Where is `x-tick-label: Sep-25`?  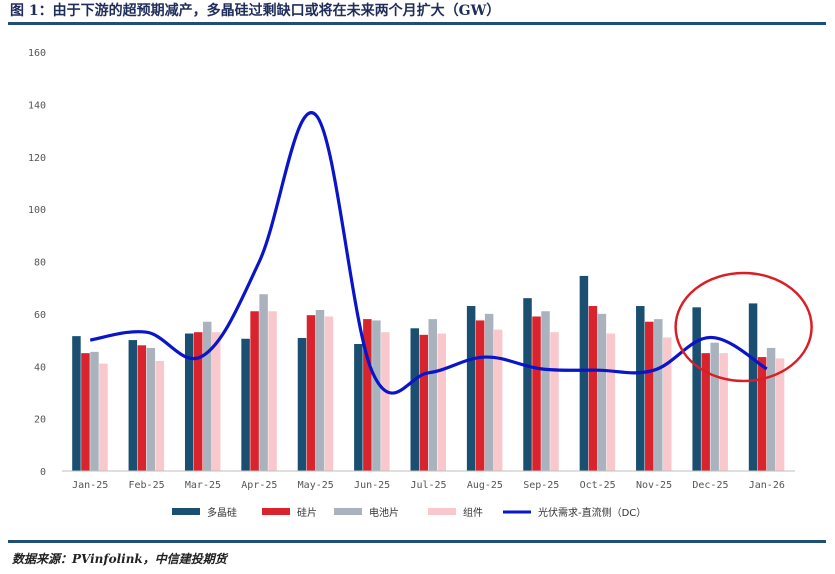 x-tick-label: Sep-25 is located at coordinates (541, 485).